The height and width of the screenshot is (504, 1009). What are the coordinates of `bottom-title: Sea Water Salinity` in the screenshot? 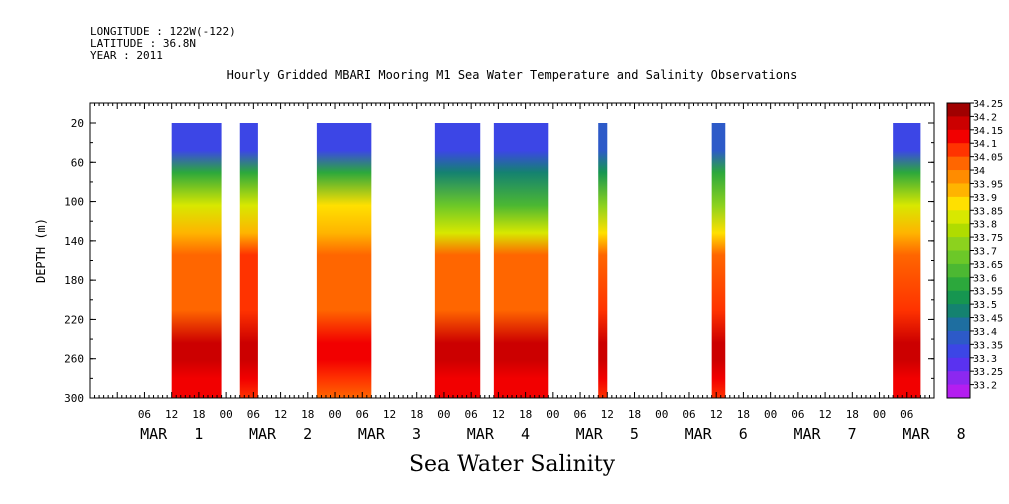 It's located at (512, 464).